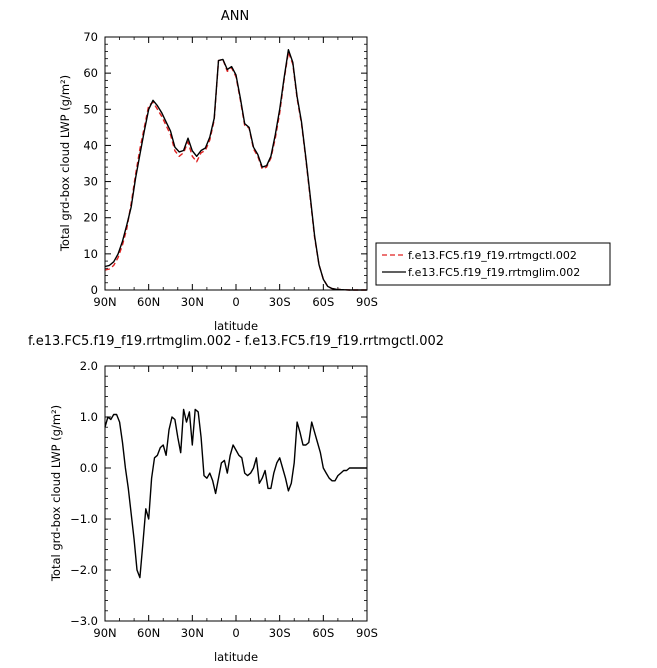 The width and height of the screenshot is (657, 668). I want to click on chart2-x-axis-label: latitude, so click(236, 657).